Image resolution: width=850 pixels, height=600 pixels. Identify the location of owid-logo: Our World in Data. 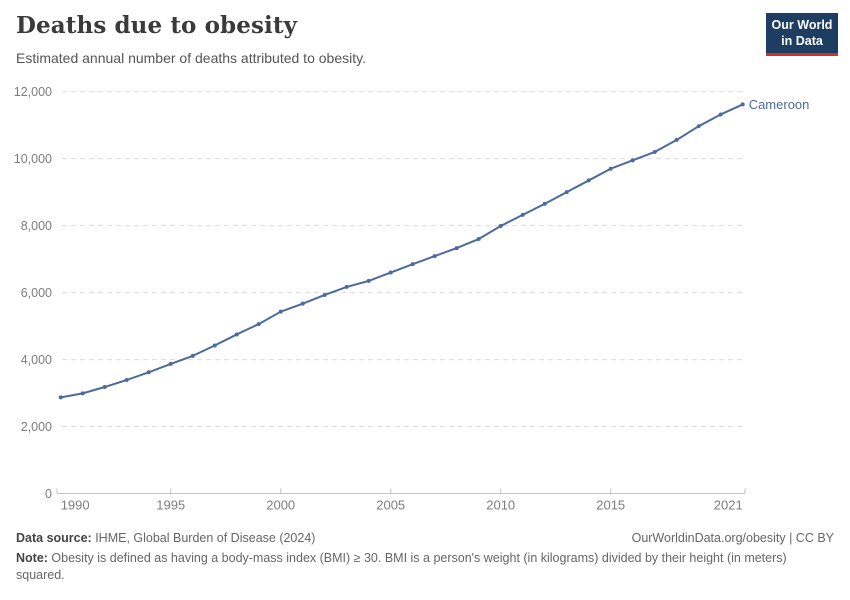
(802, 35).